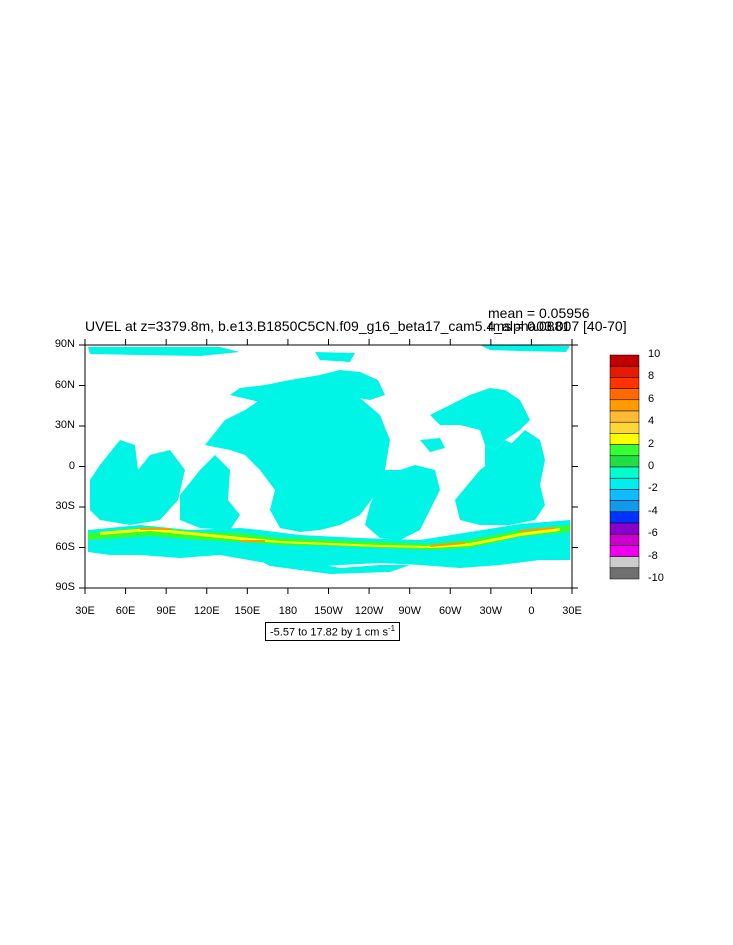 Image resolution: width=733 pixels, height=945 pixels. Describe the element at coordinates (297, 460) in the screenshot. I see `western-pacific` at that location.